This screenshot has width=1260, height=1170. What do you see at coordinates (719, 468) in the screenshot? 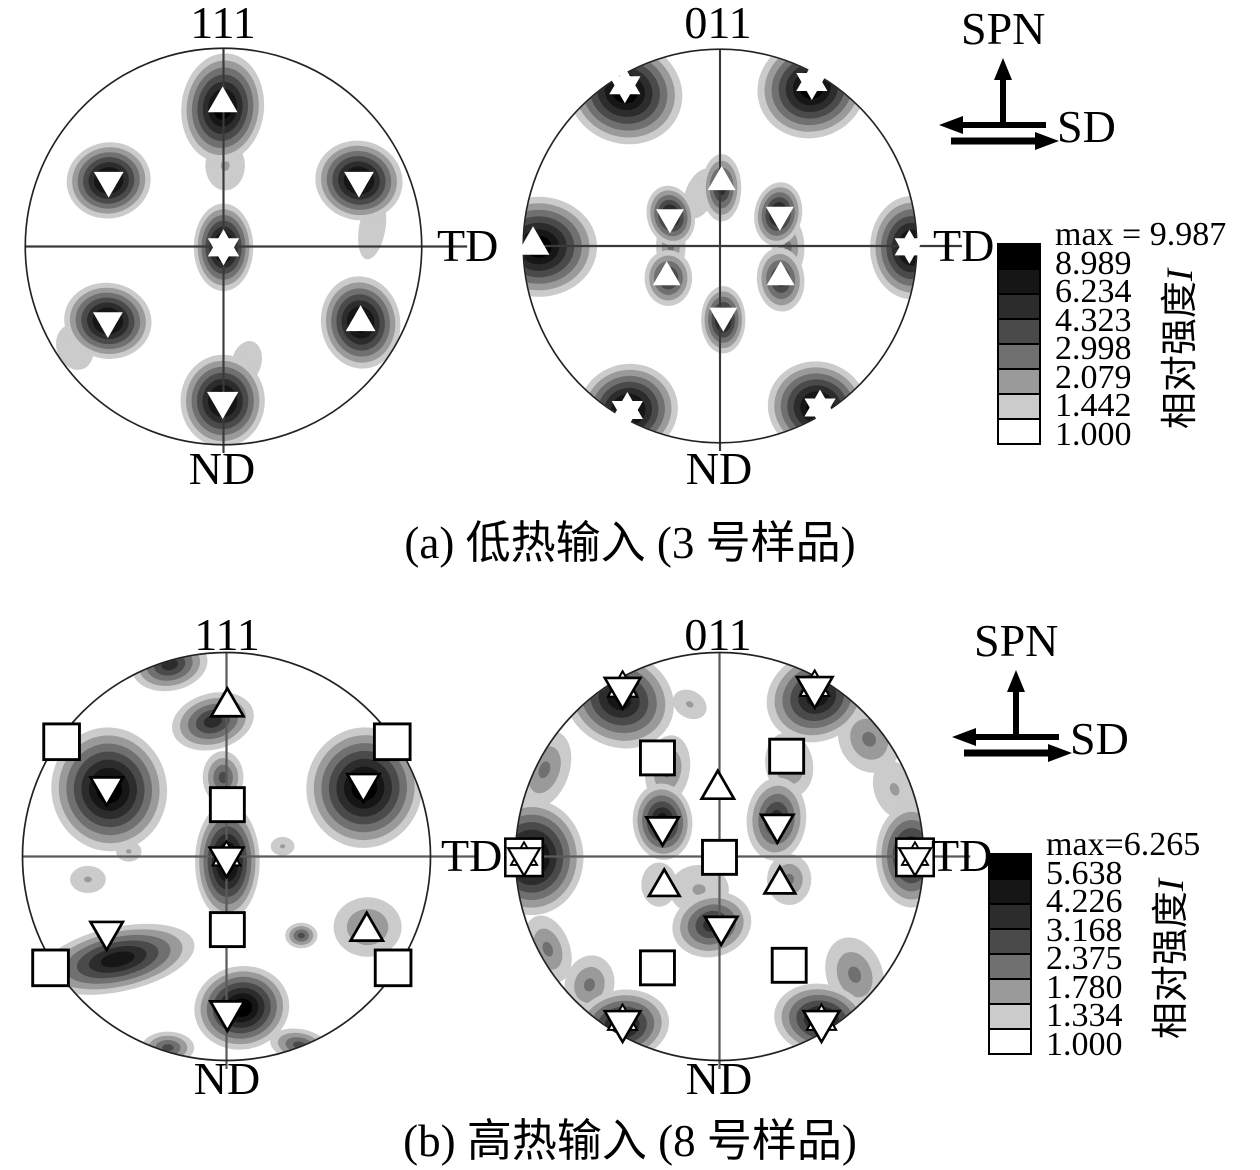
I see `axis-label-nd-a-011: ND` at bounding box center [719, 468].